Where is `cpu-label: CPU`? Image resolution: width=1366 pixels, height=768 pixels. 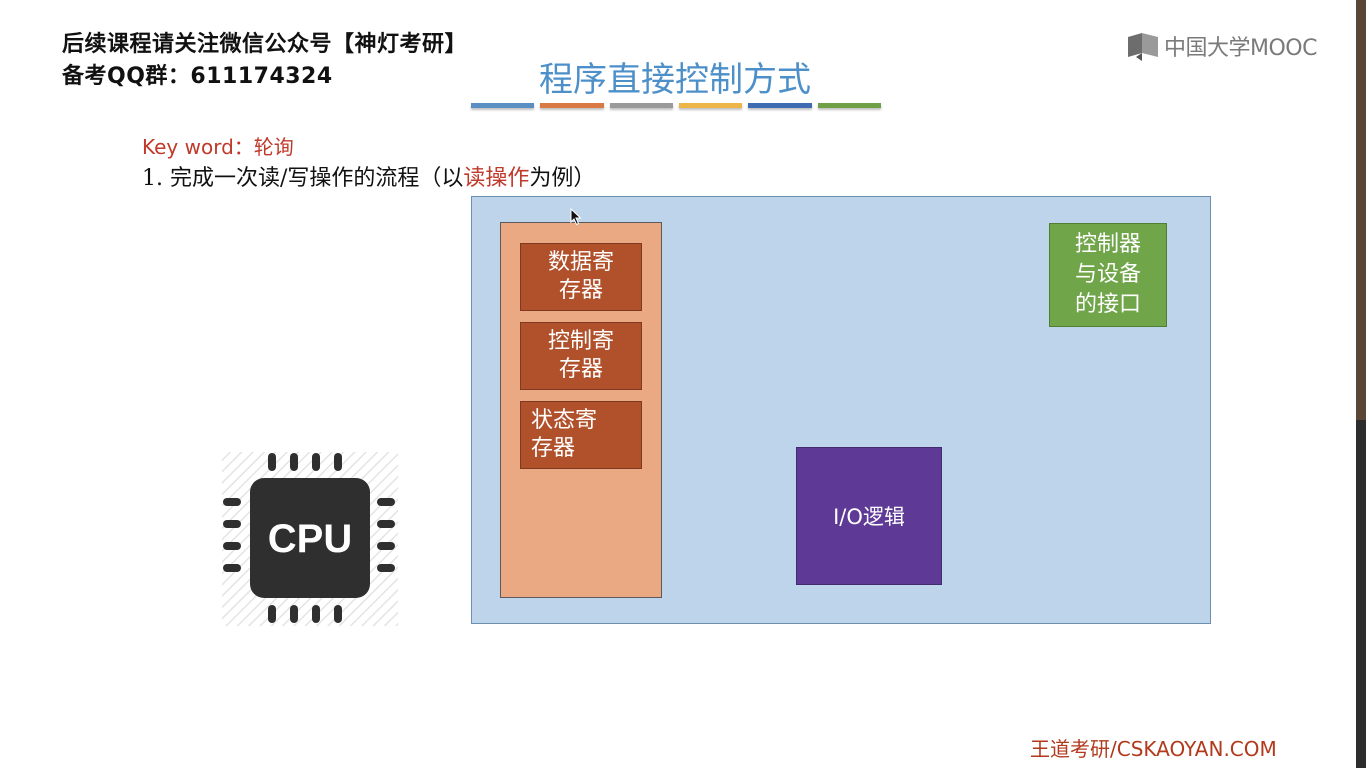 cpu-label: CPU is located at coordinates (310, 539).